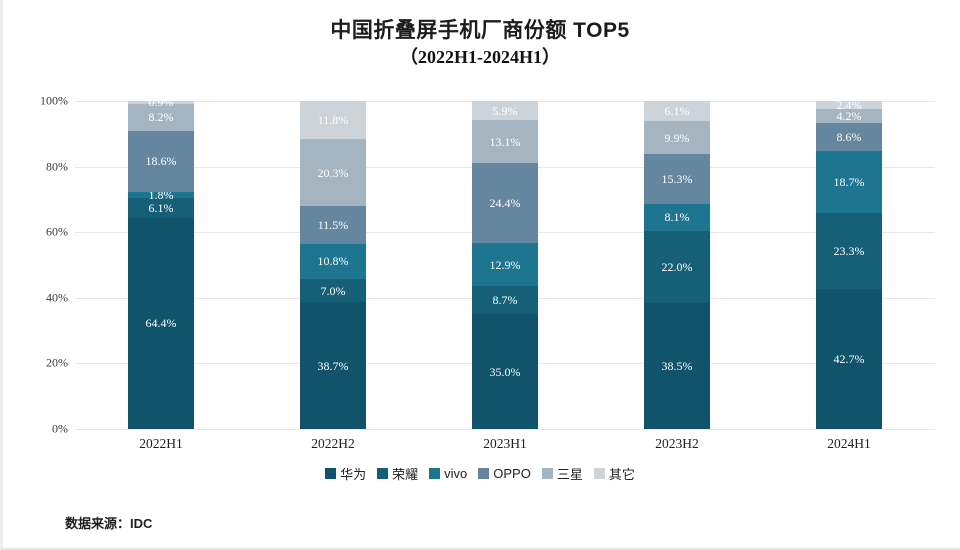 The image size is (960, 550). What do you see at coordinates (57, 166) in the screenshot?
I see `y-tick-label: 80%` at bounding box center [57, 166].